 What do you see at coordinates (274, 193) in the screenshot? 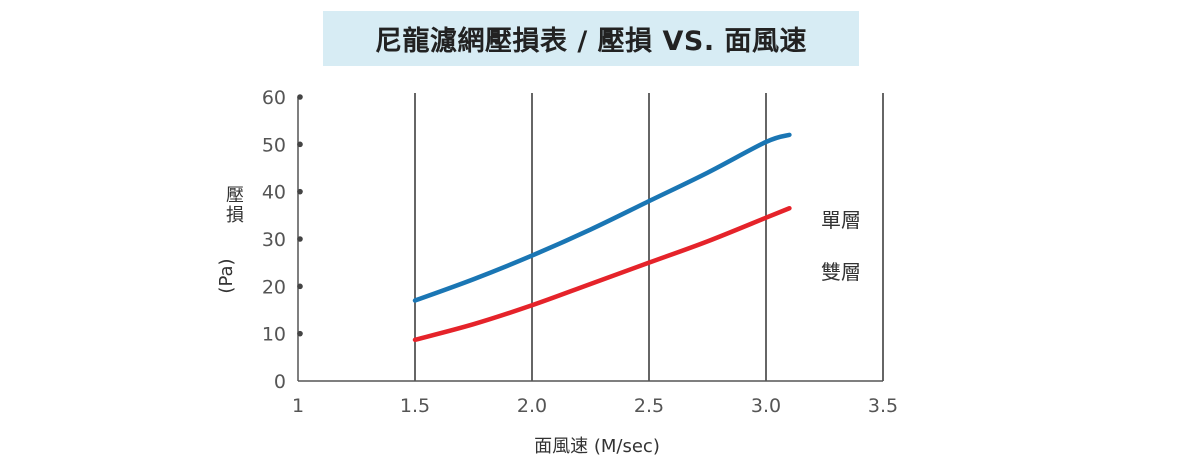
I see `y-tick-label: 40` at bounding box center [274, 193].